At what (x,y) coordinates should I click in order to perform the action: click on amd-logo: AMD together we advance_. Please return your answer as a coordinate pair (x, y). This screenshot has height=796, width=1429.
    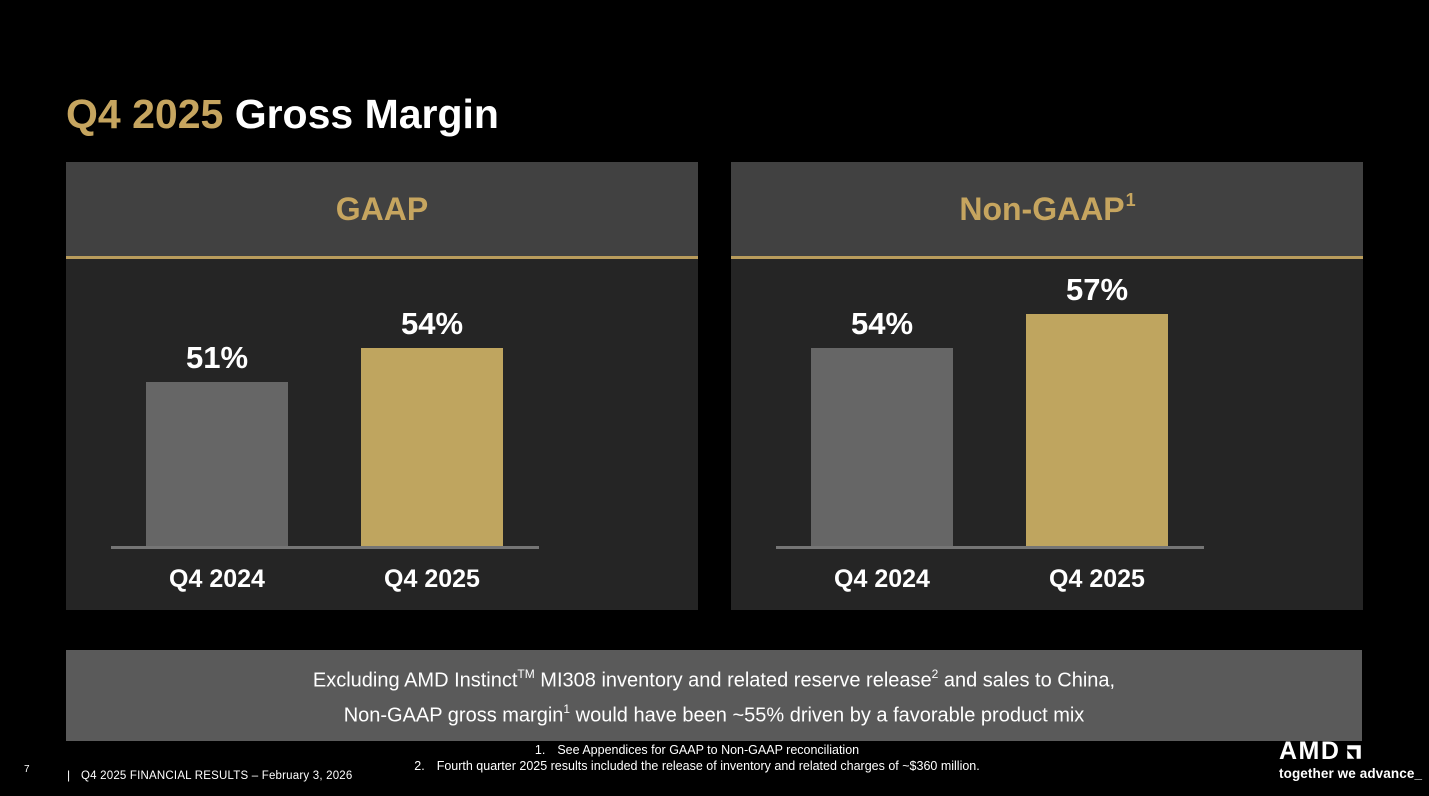
    Looking at the image, I should click on (1351, 759).